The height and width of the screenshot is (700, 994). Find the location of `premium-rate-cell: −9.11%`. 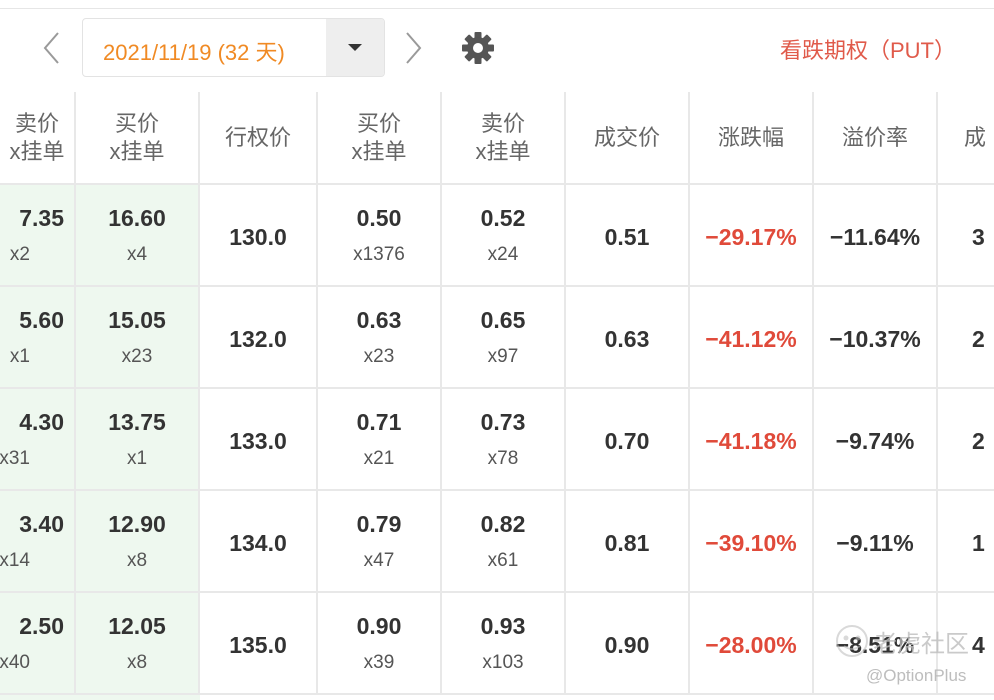

premium-rate-cell: −9.11% is located at coordinates (876, 542).